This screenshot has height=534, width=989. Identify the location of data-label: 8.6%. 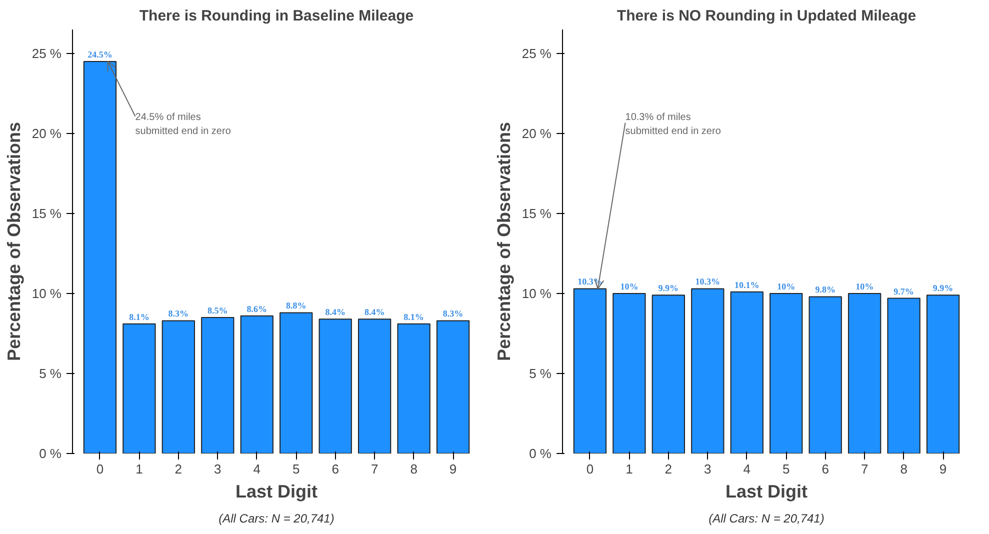
(257, 309).